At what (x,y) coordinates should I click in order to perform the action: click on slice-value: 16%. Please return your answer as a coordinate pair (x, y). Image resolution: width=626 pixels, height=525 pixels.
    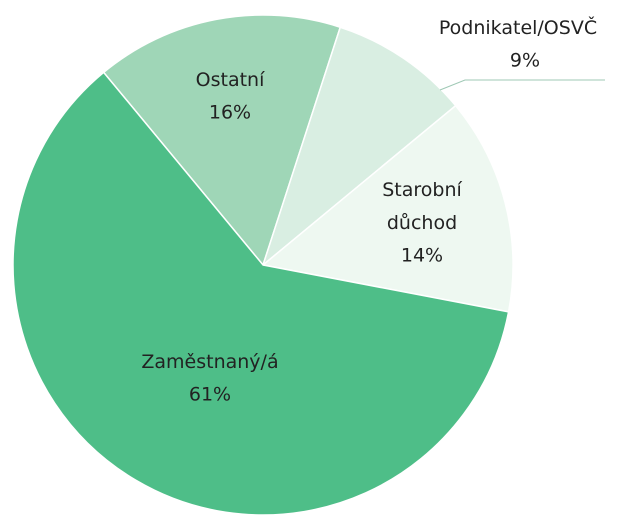
    Looking at the image, I should click on (230, 113).